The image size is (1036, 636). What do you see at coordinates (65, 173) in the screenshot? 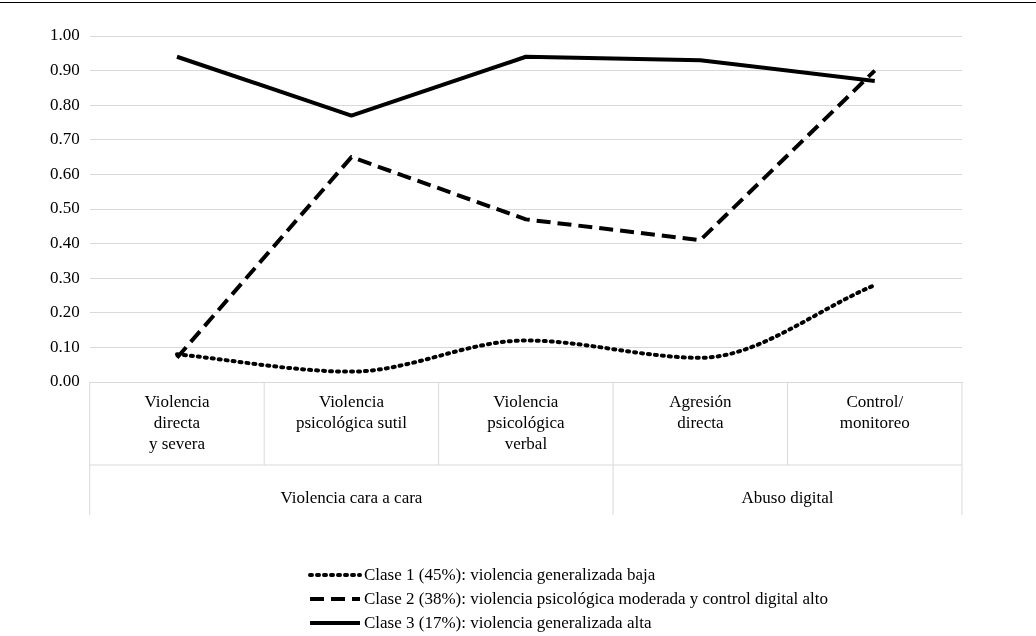
I see `y-tick-label: 0.60` at bounding box center [65, 173].